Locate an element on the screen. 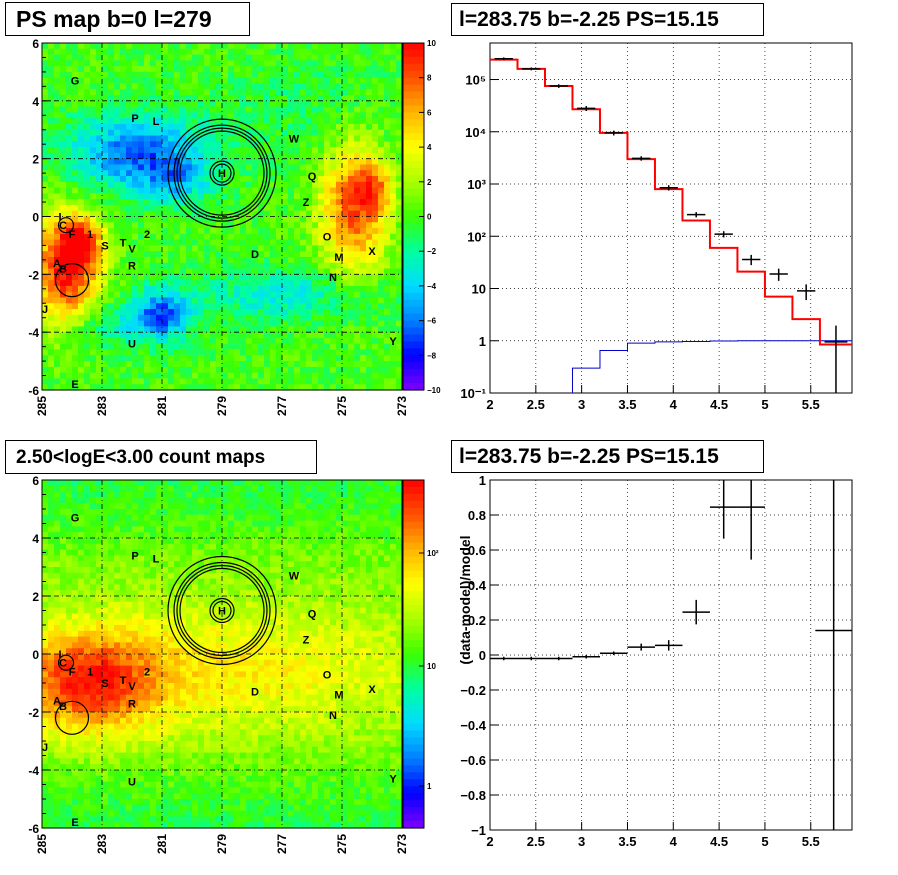 The image size is (898, 875). x-tick-label: 279 is located at coordinates (222, 406).